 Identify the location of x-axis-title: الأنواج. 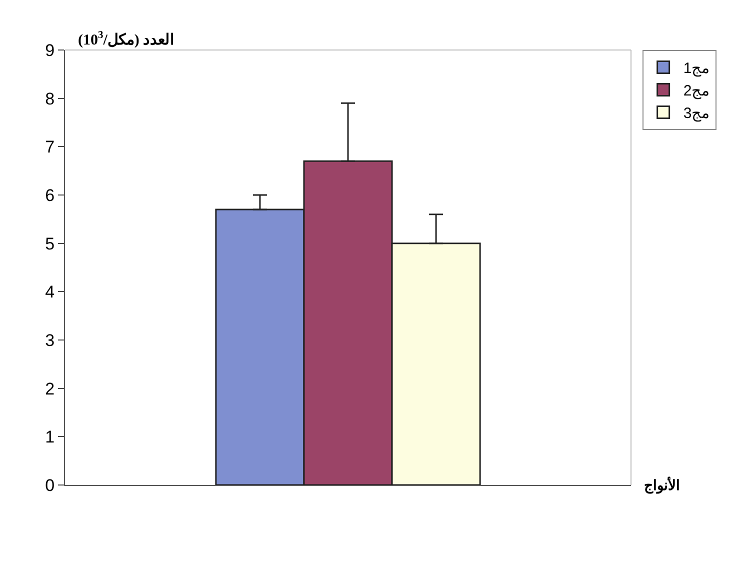
(662, 485).